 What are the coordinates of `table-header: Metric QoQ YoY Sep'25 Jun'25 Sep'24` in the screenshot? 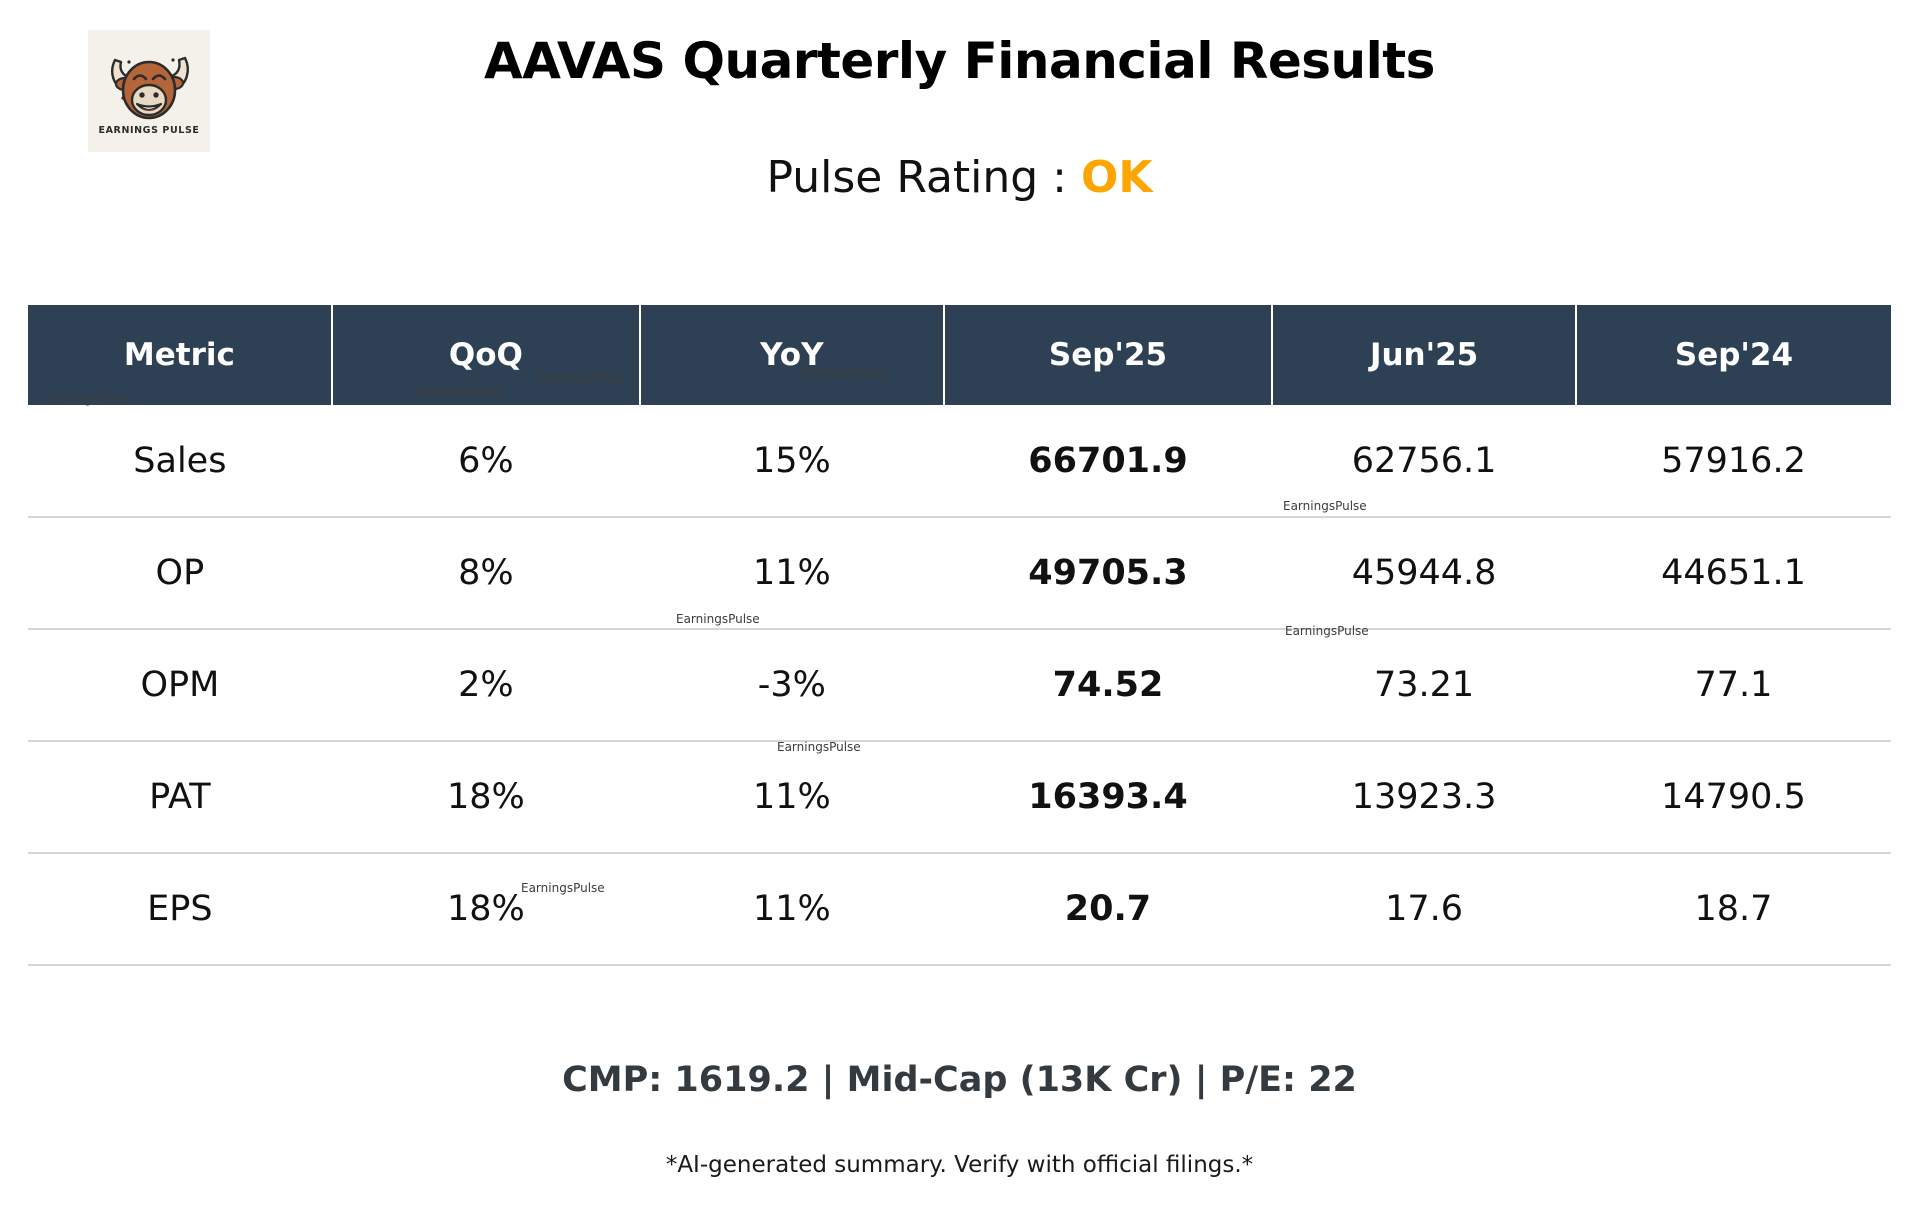 It's located at (959, 355).